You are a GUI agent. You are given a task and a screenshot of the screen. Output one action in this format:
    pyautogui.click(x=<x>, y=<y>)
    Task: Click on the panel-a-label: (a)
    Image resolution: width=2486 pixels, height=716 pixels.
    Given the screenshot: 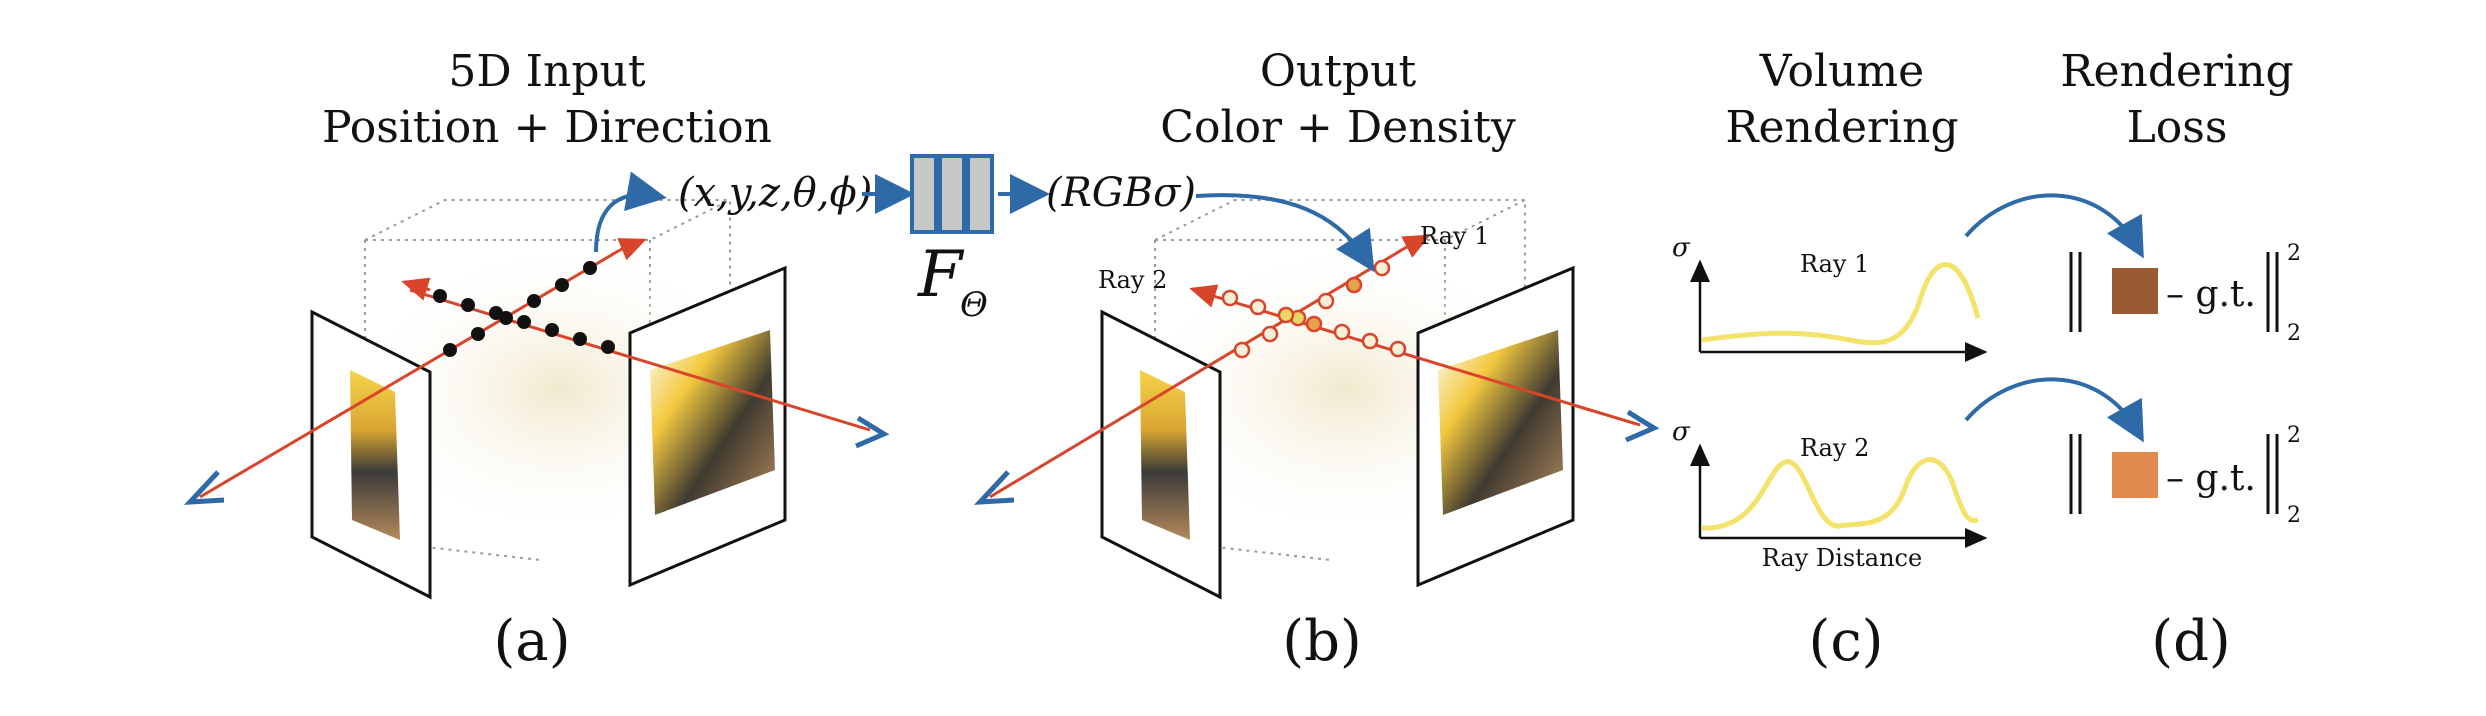 What is the action you would take?
    pyautogui.click(x=531, y=641)
    